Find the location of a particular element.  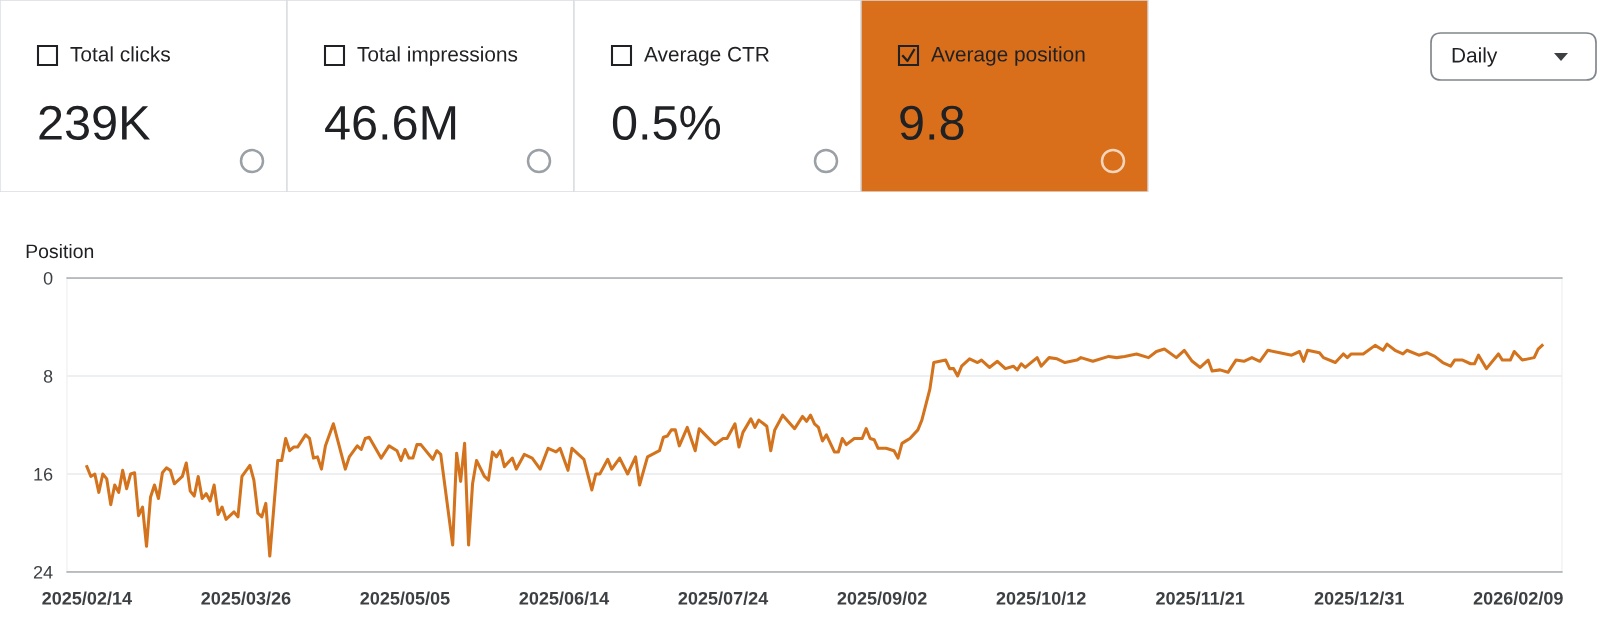

text: Total impressions is located at coordinates (437, 56).